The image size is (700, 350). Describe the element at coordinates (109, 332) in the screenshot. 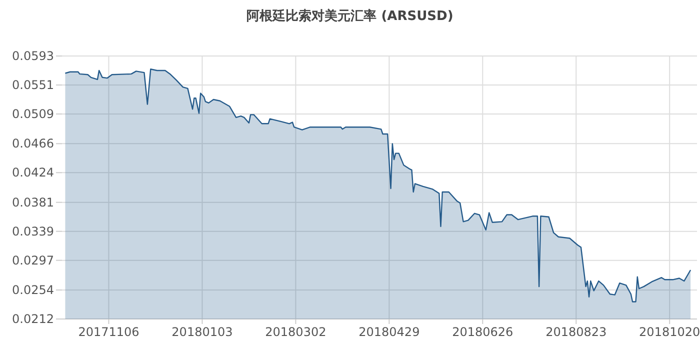

I see `x-tick-label: 20171106` at that location.